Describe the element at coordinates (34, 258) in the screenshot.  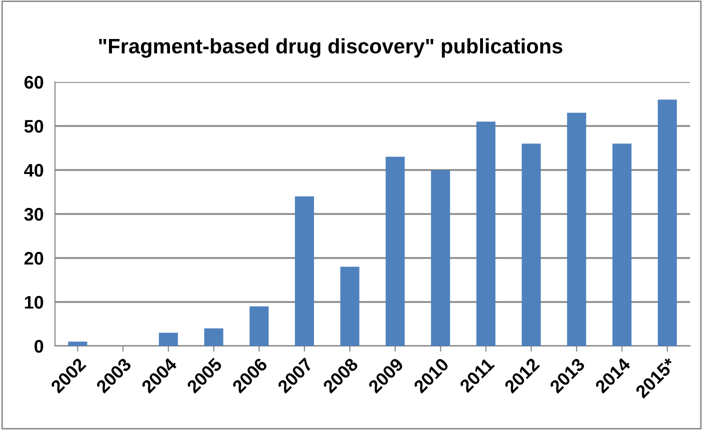
I see `y-tick-label: 20` at that location.